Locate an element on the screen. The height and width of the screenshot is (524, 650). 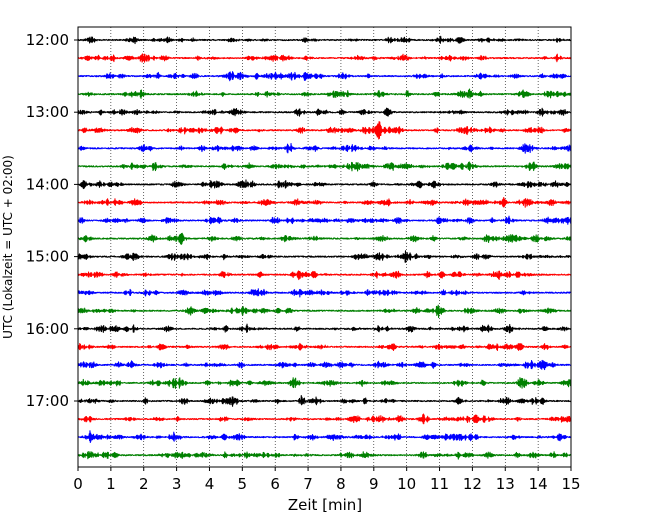
y-tick-label: 15:00 is located at coordinates (47, 257).